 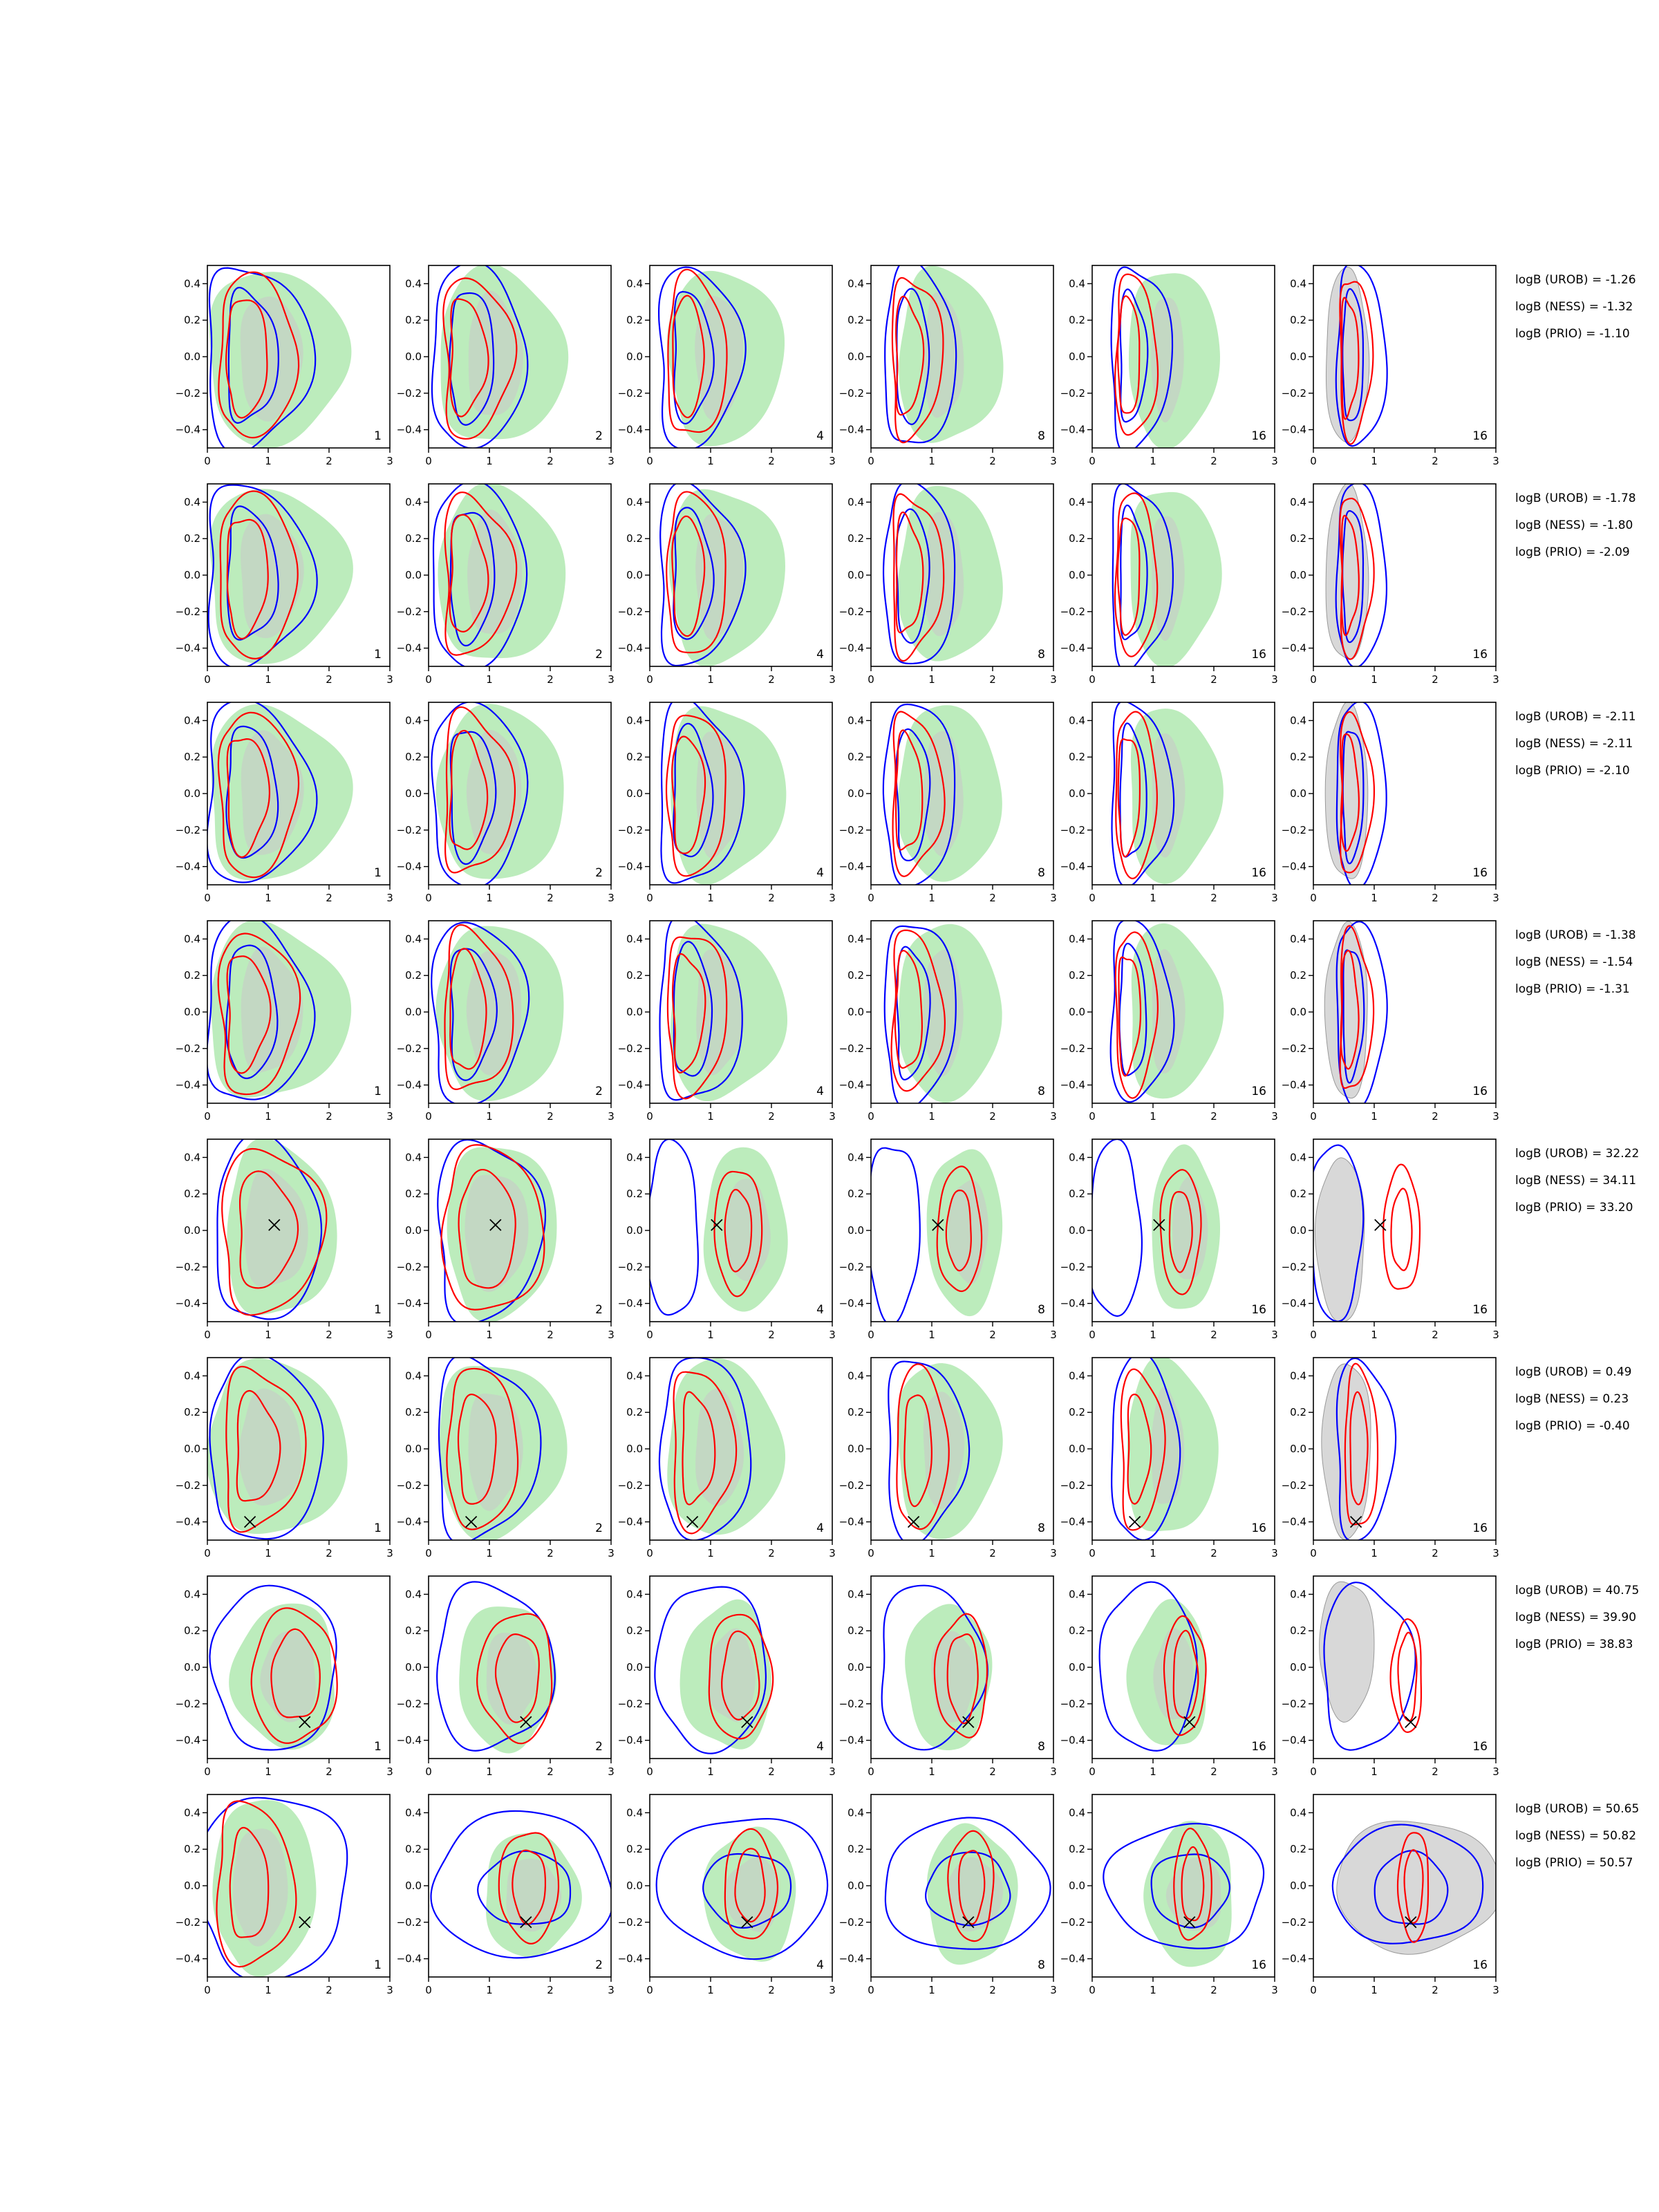 I want to click on logb-annotation: logB (NESS) = -1.32, so click(x=1574, y=307).